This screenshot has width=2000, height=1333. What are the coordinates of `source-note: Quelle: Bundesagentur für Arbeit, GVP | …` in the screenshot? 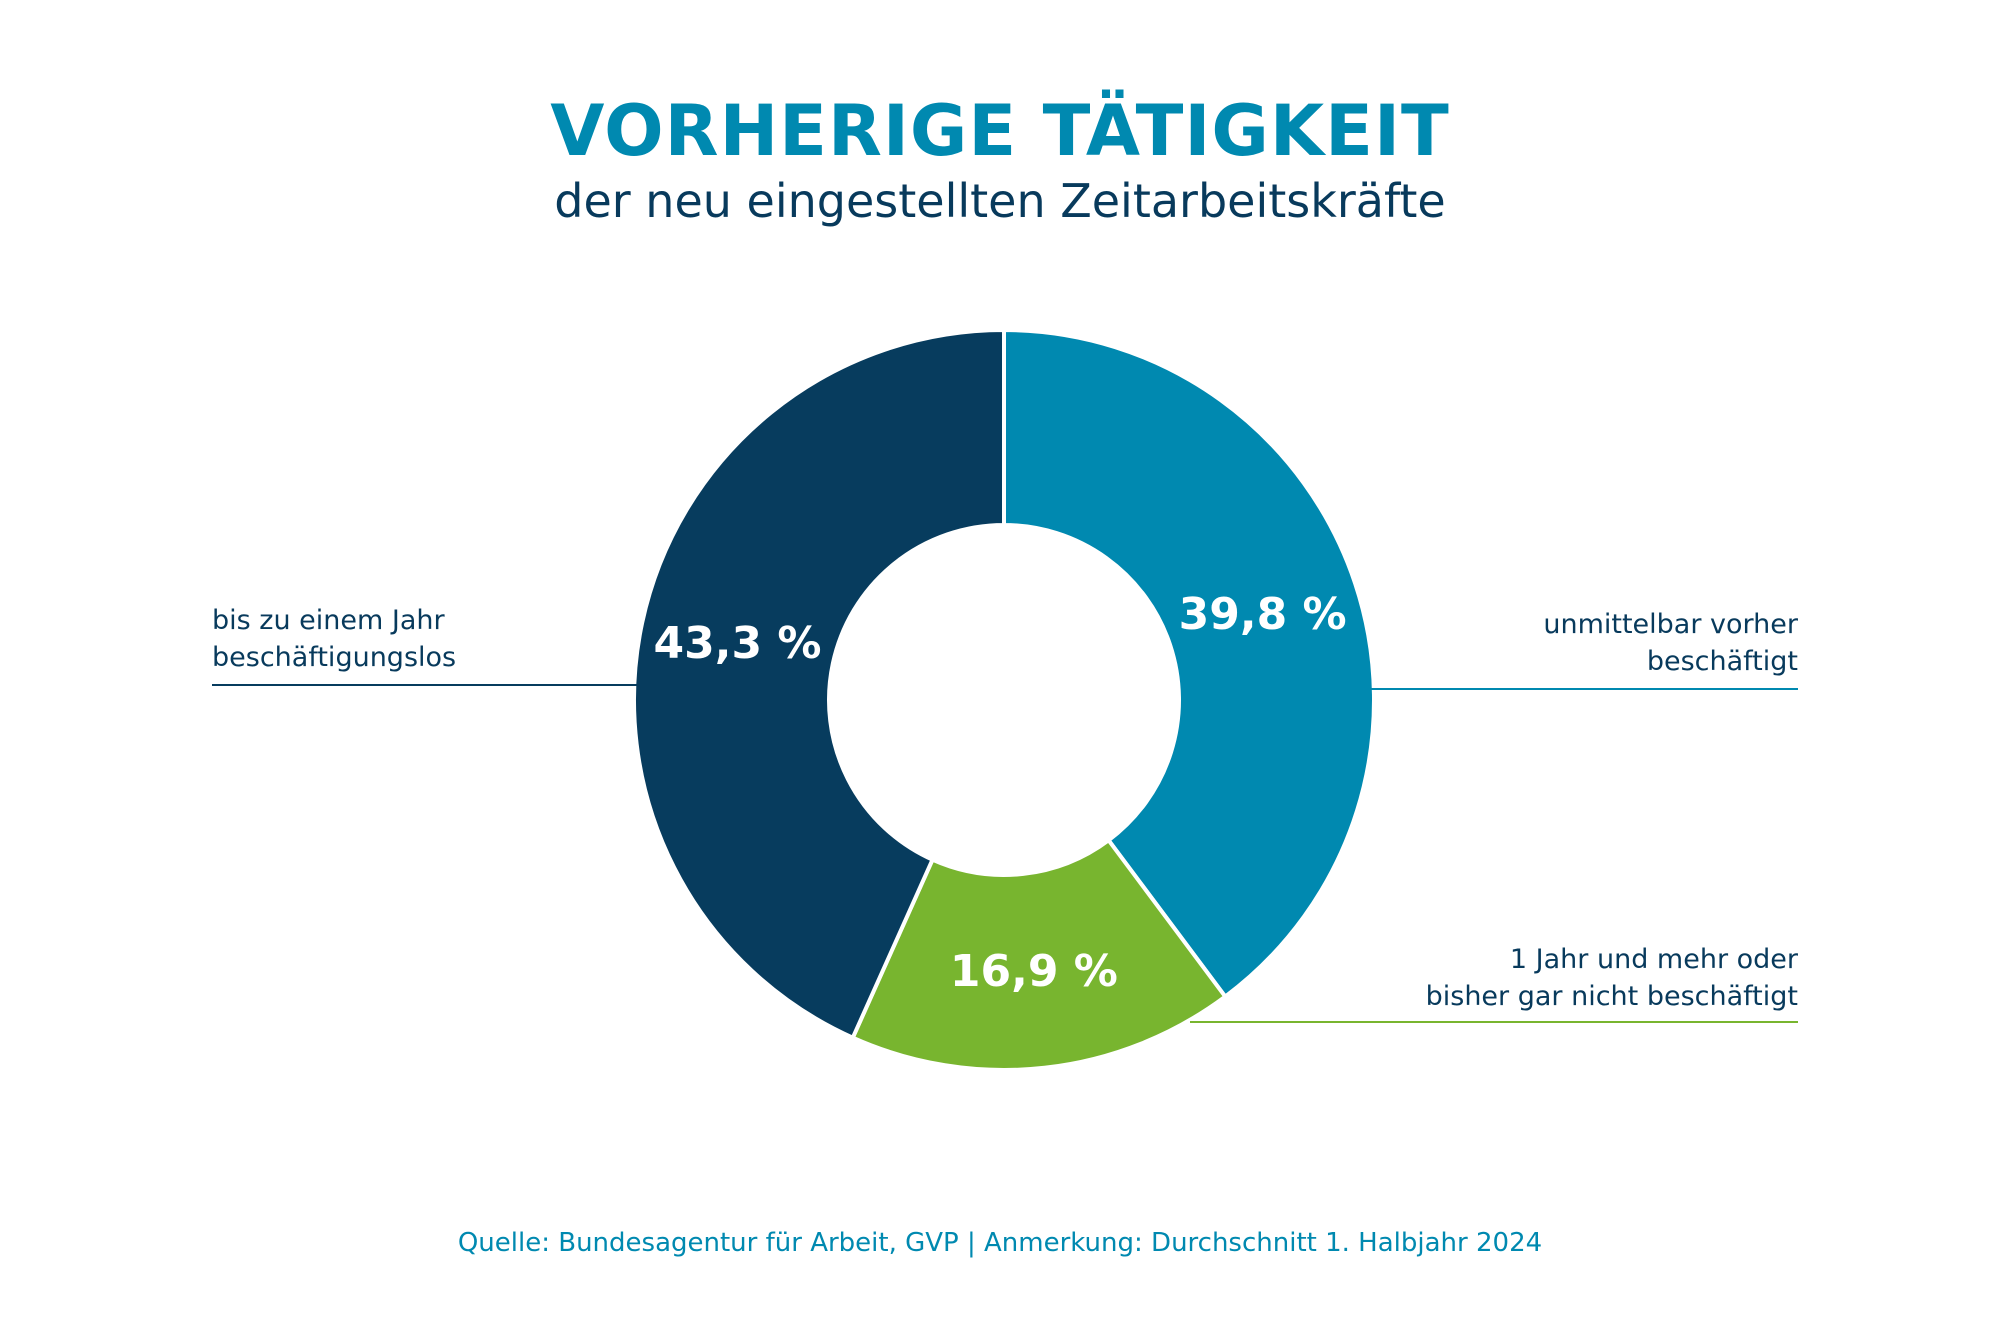 It's located at (1000, 1243).